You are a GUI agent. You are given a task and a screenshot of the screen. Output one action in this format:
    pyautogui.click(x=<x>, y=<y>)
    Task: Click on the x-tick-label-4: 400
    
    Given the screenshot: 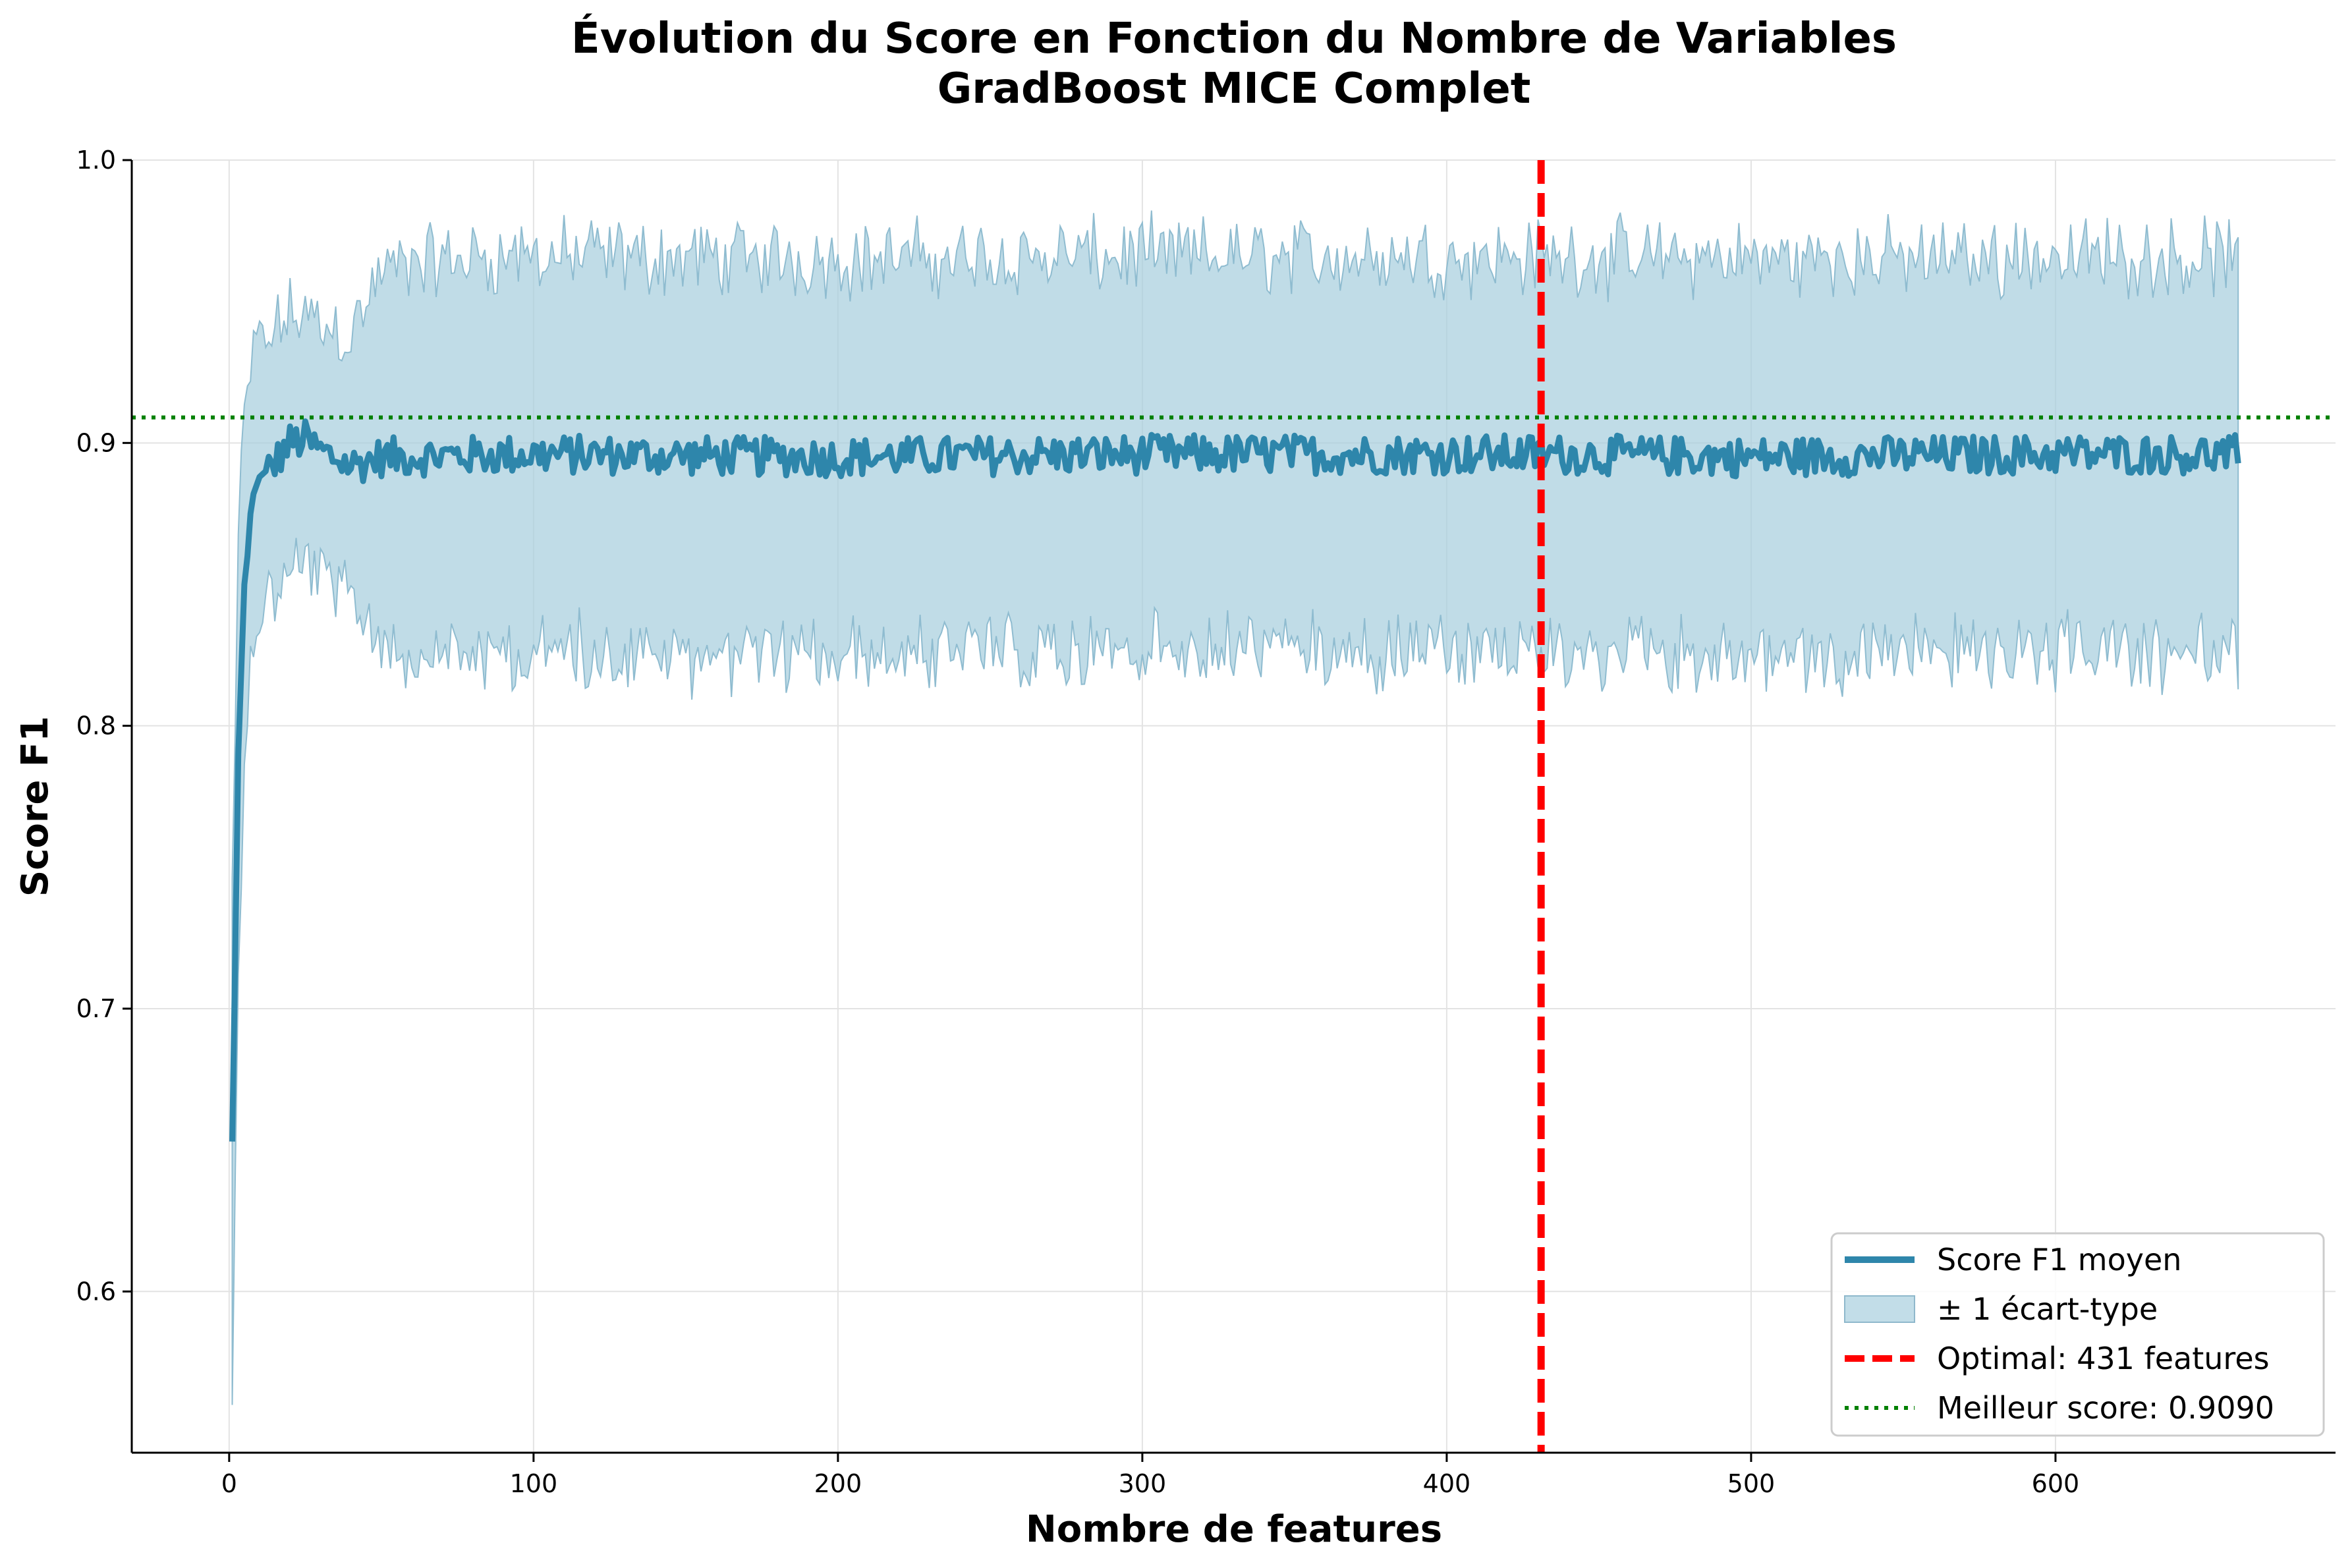 What is the action you would take?
    pyautogui.click(x=1447, y=1483)
    